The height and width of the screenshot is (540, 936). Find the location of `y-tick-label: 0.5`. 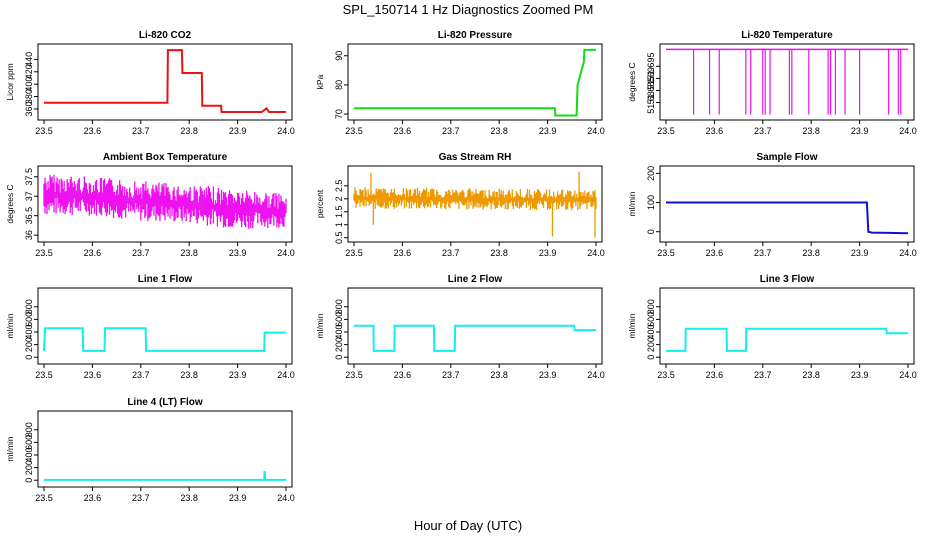

y-tick-label: 0.5 is located at coordinates (339, 237).